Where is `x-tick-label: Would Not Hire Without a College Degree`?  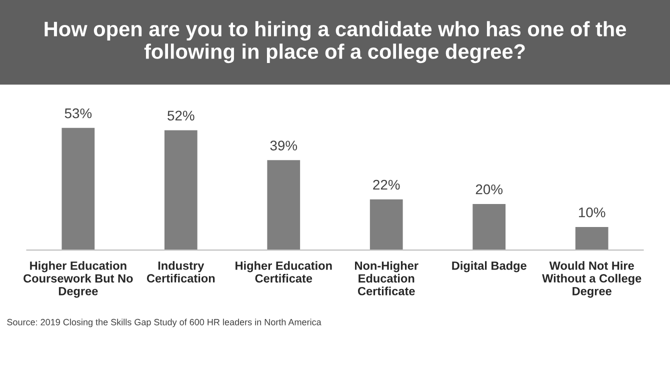
x-tick-label: Would Not Hire Without a College Degree is located at coordinates (592, 279).